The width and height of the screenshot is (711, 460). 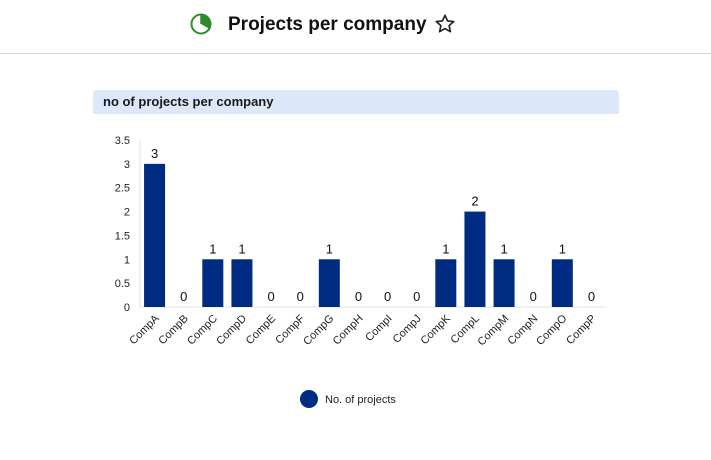 What do you see at coordinates (242, 283) in the screenshot?
I see `bar-compd` at bounding box center [242, 283].